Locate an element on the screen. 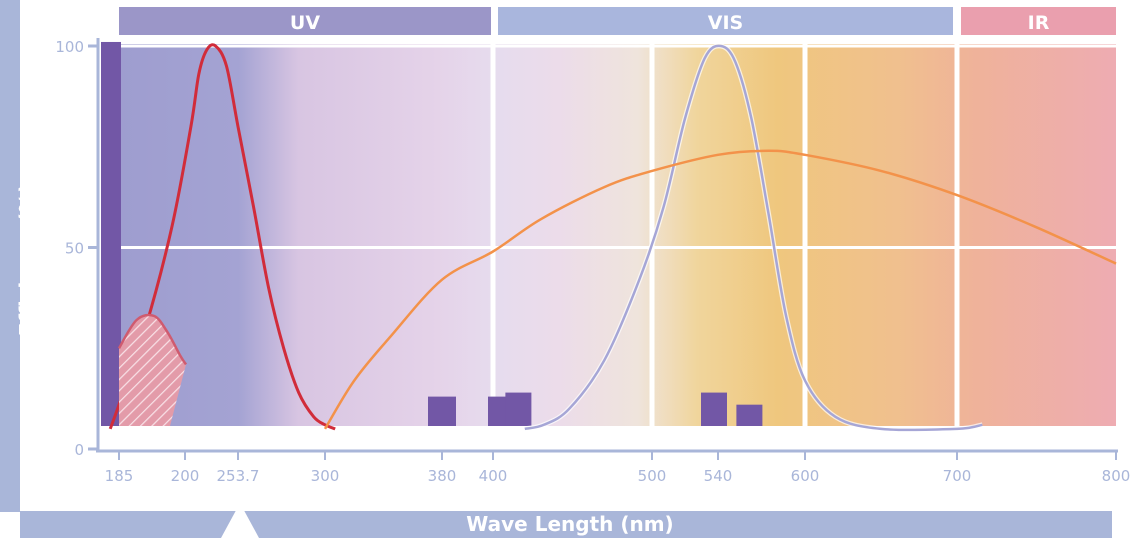  band-label-ir: IR is located at coordinates (1039, 23).